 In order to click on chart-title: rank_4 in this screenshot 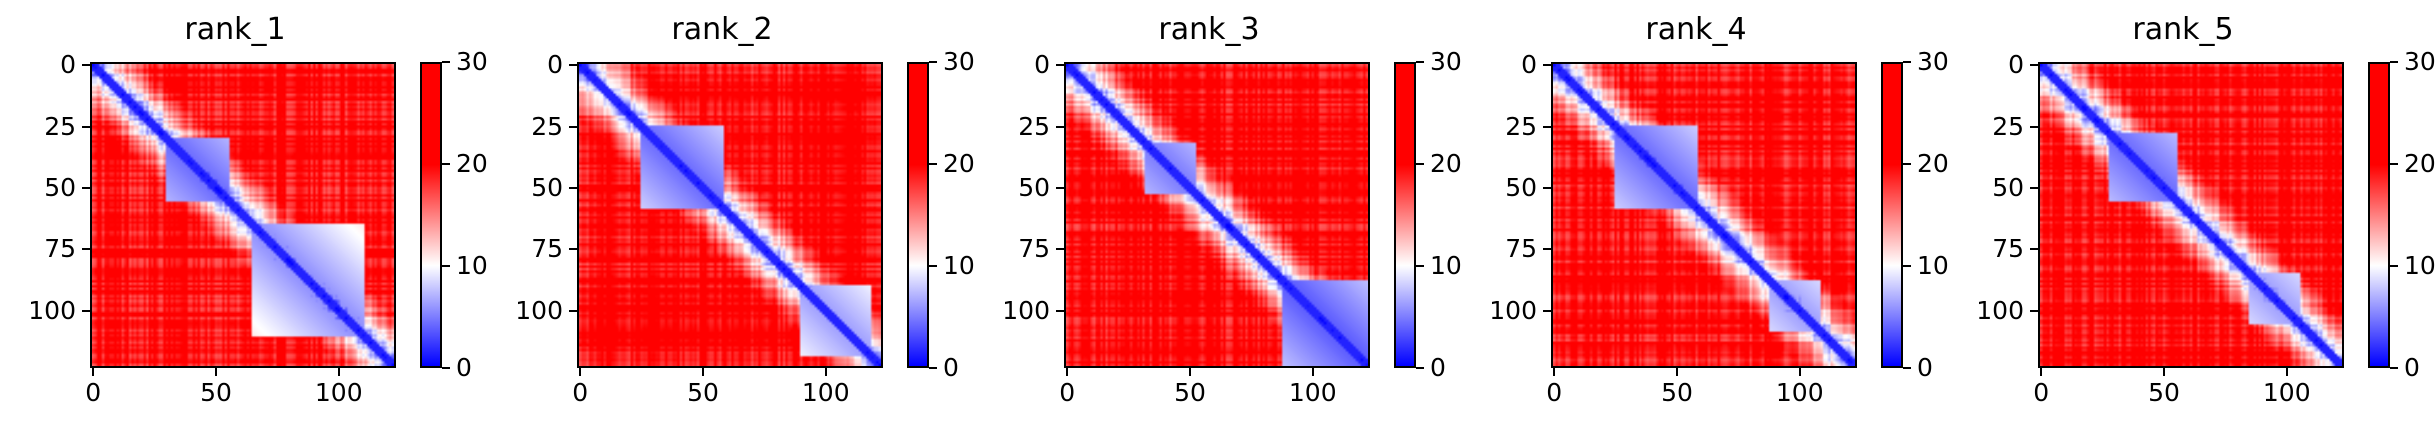, I will do `click(1696, 29)`.